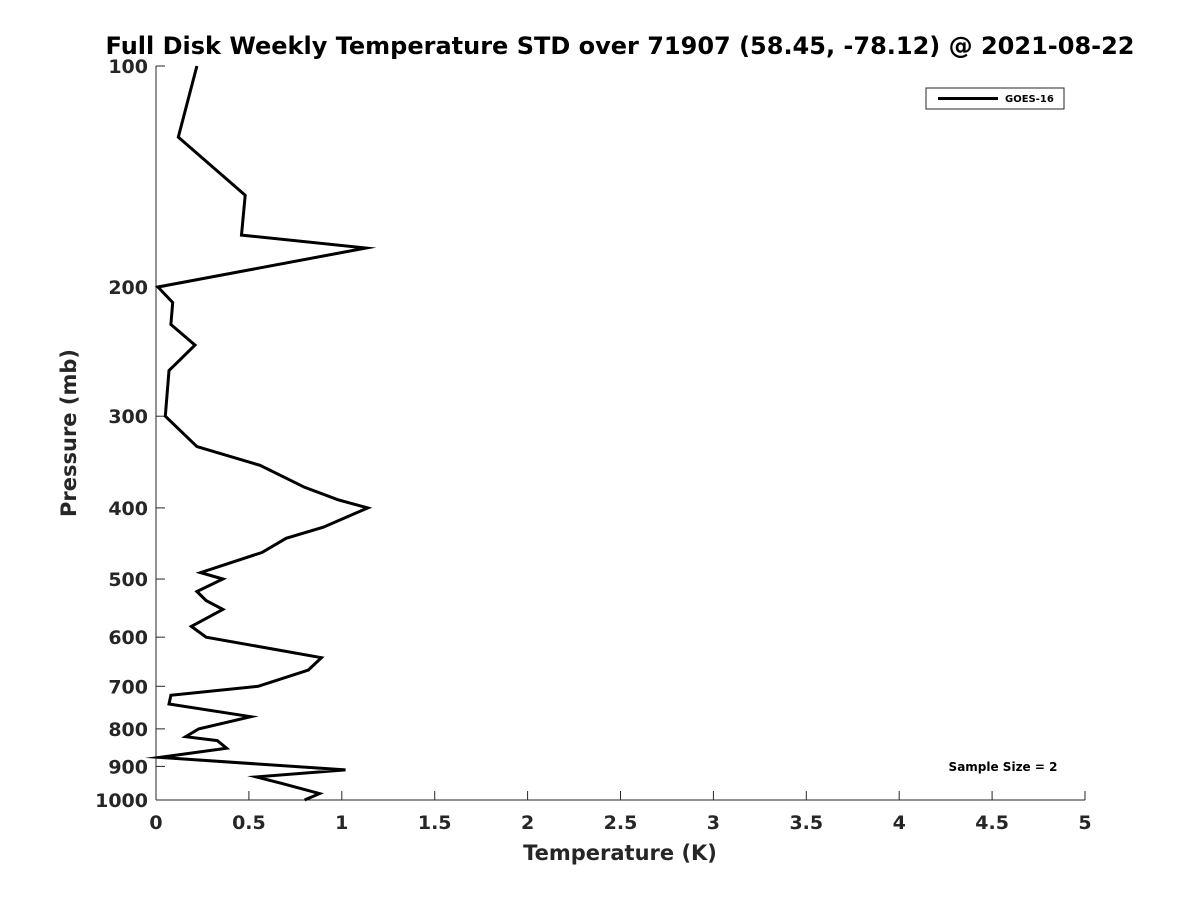 This screenshot has width=1200, height=900. What do you see at coordinates (121, 801) in the screenshot?
I see `y-tick-label: 1000` at bounding box center [121, 801].